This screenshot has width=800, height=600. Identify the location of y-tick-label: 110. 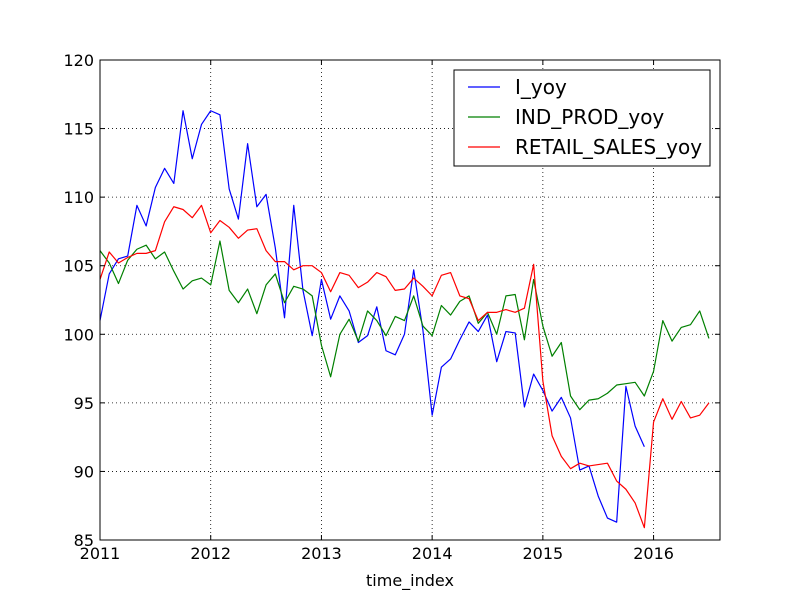
(78, 197).